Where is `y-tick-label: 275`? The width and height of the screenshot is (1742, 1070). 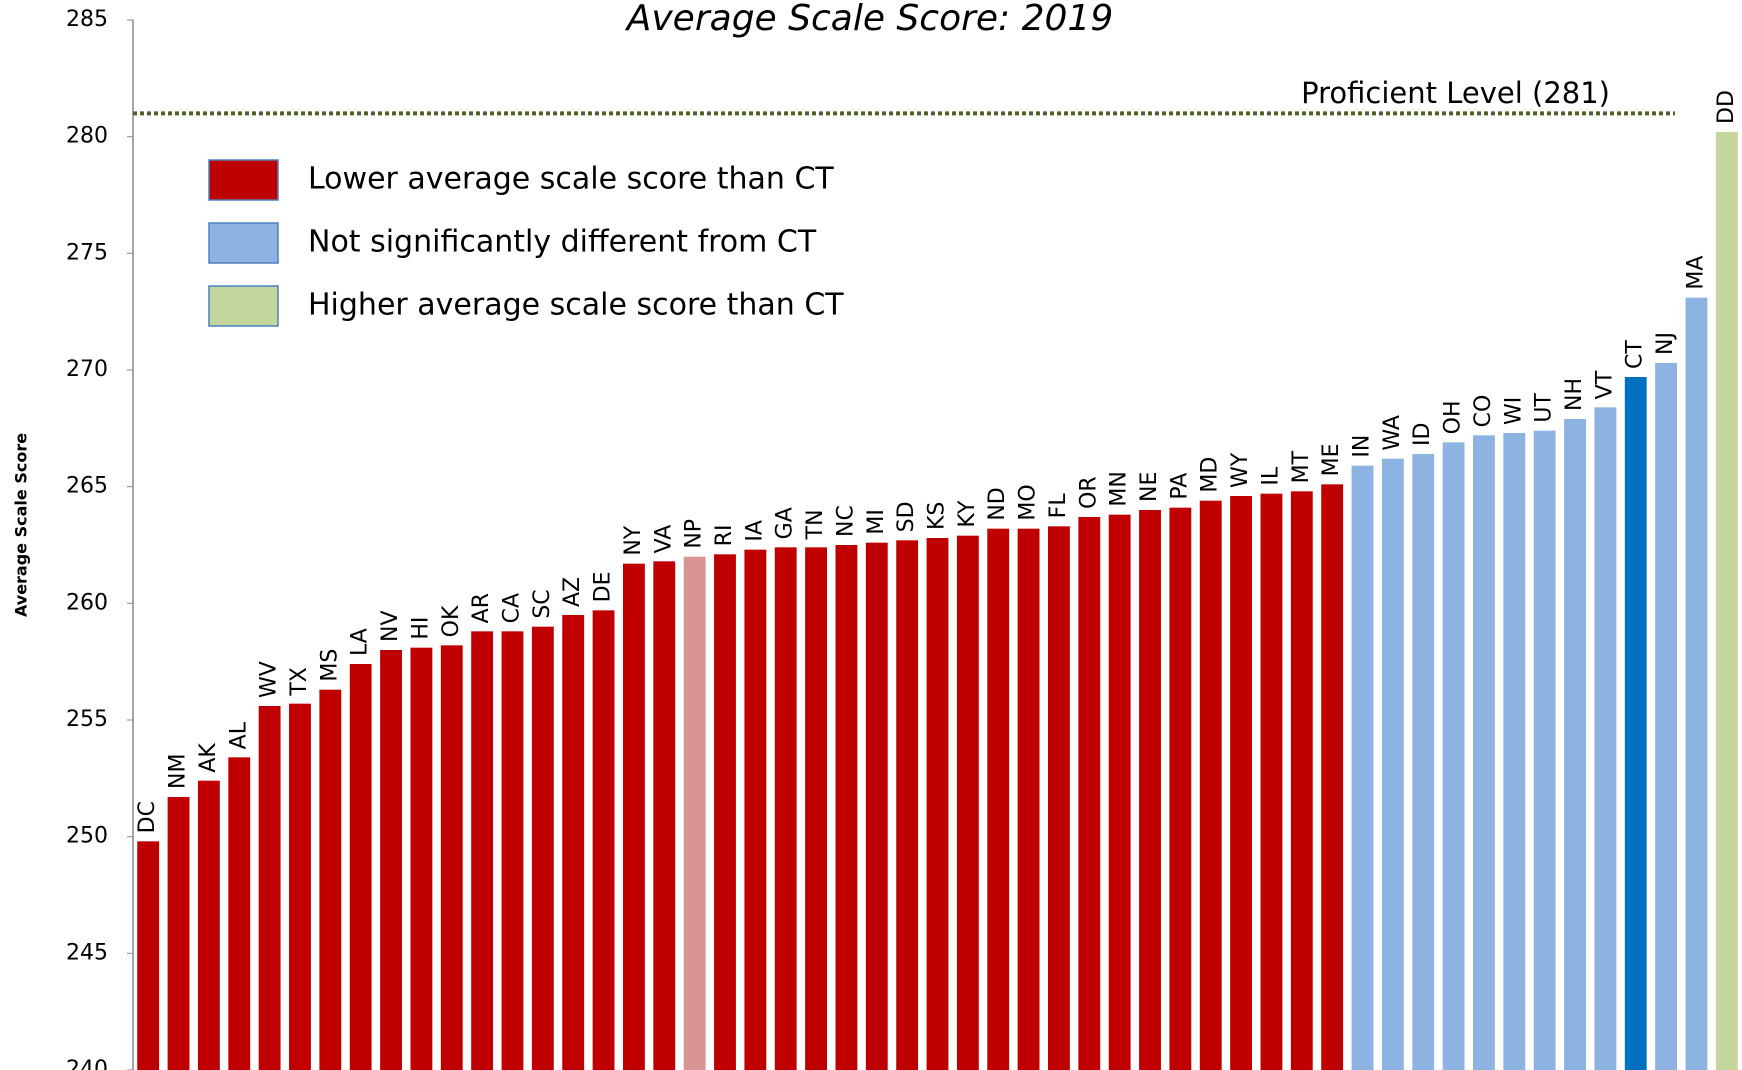 y-tick-label: 275 is located at coordinates (87, 252).